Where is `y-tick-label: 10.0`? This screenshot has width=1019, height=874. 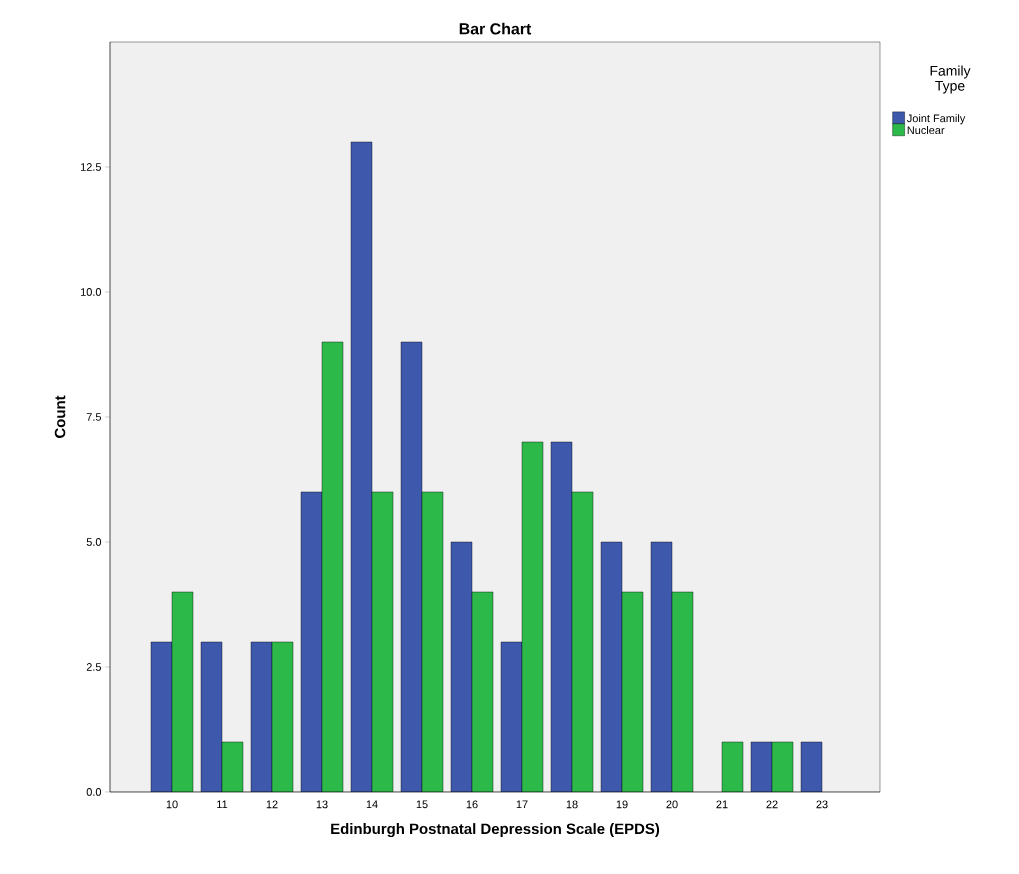
y-tick-label: 10.0 is located at coordinates (91, 292).